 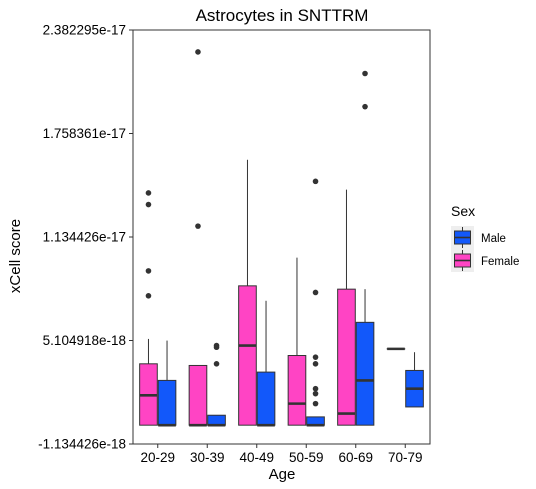 What do you see at coordinates (306, 457) in the screenshot?
I see `x-tick-label: 50-59` at bounding box center [306, 457].